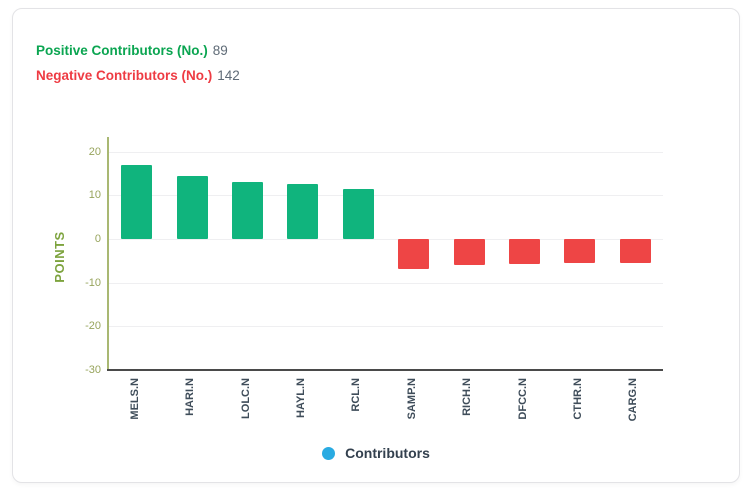 The height and width of the screenshot is (489, 750). Describe the element at coordinates (94, 151) in the screenshot. I see `y-tick-label: 20` at that location.